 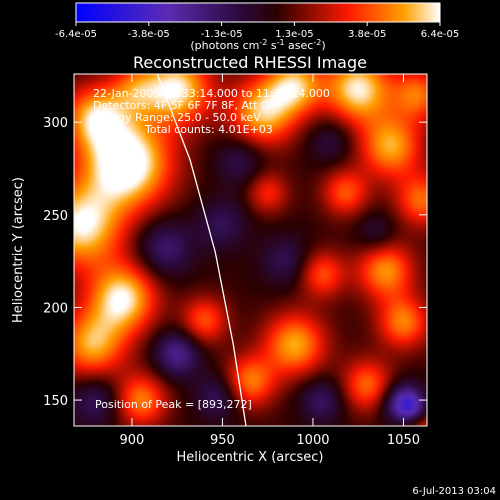 What do you see at coordinates (55, 216) in the screenshot?
I see `y-tick-label: 250` at bounding box center [55, 216].